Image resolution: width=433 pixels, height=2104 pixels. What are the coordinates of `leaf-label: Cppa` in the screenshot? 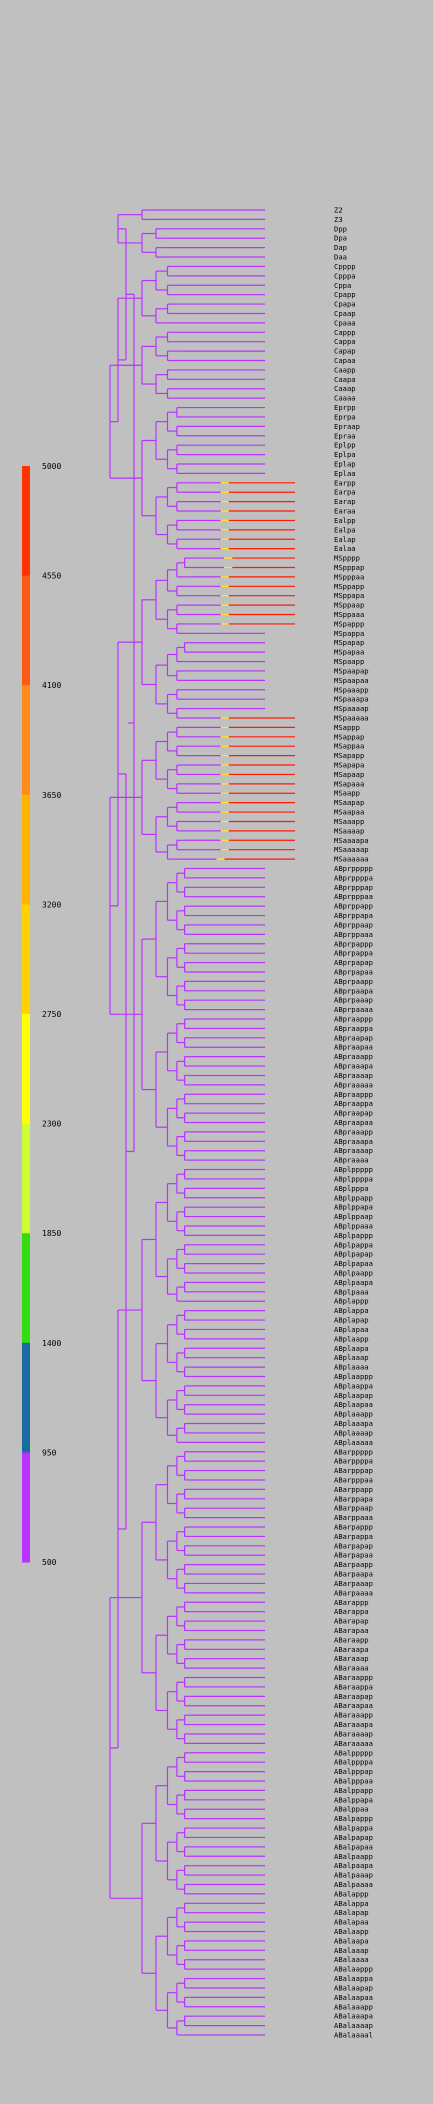 It's located at (342, 285).